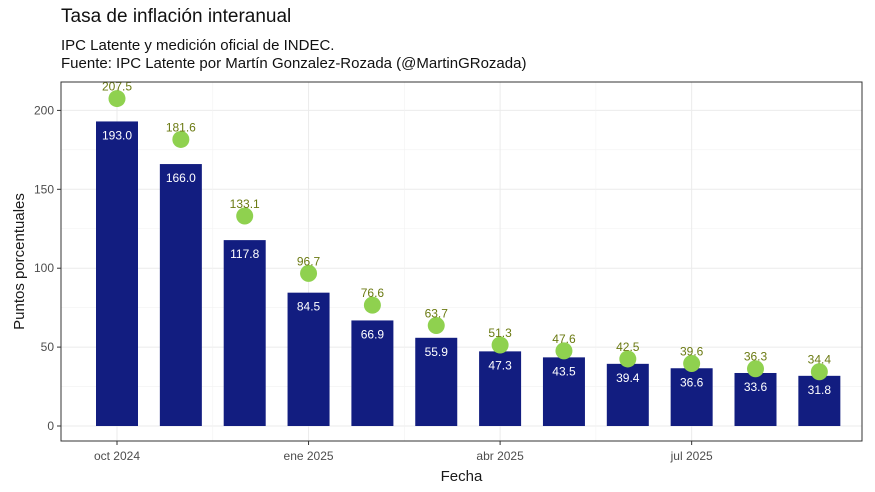  I want to click on x-axis-title: Fecha, so click(462, 476).